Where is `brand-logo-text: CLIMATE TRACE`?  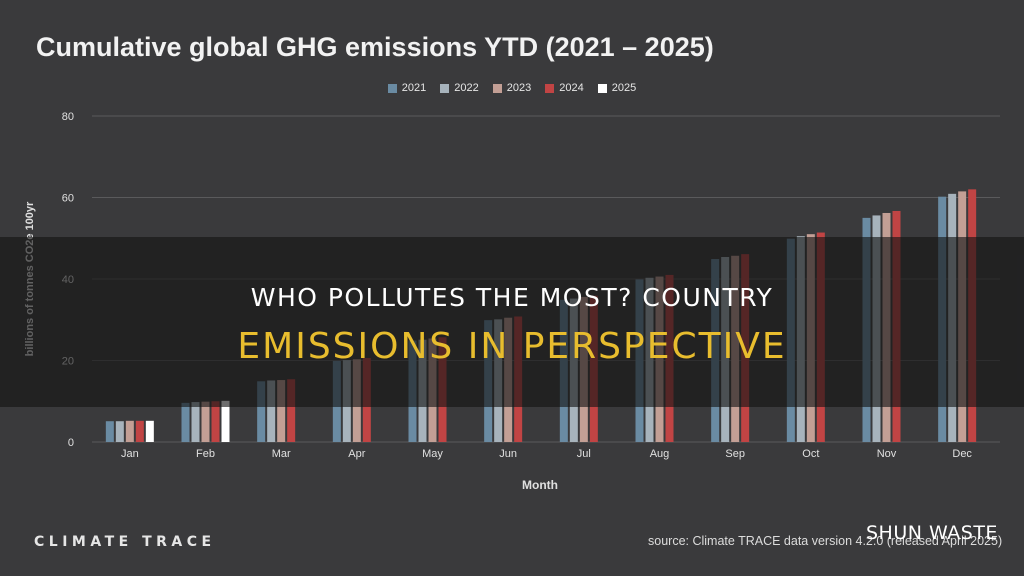
brand-logo-text: CLIMATE TRACE is located at coordinates (125, 542).